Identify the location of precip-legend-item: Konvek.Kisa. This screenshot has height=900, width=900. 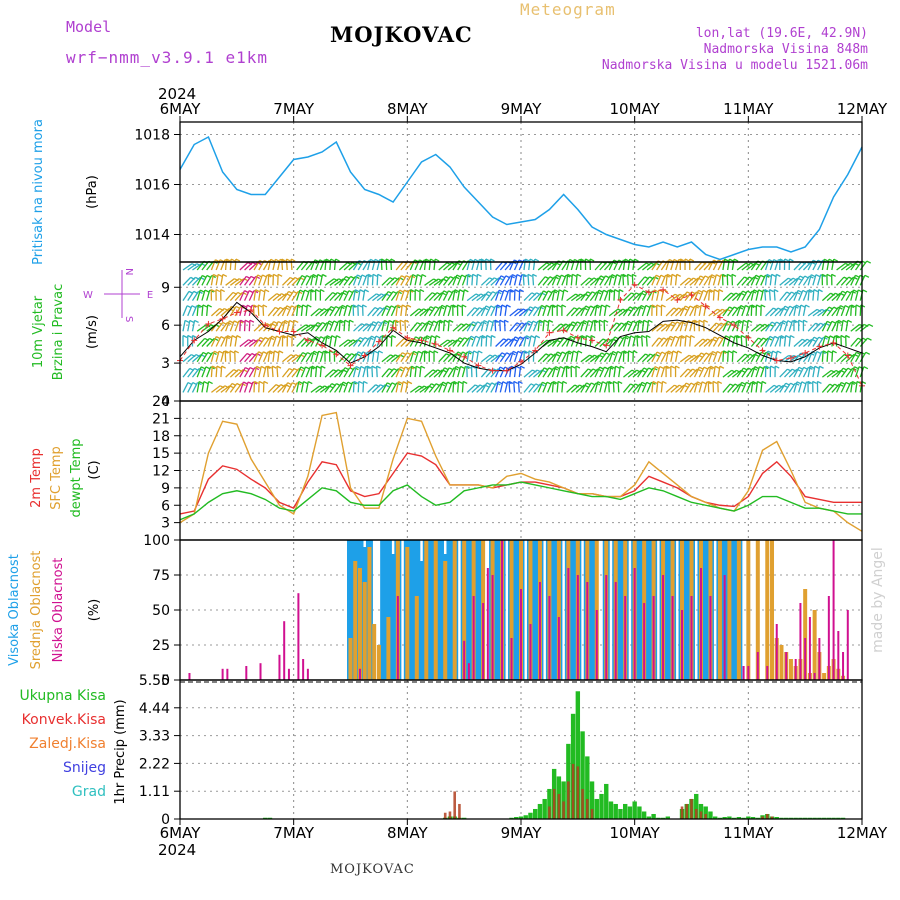
(64, 720).